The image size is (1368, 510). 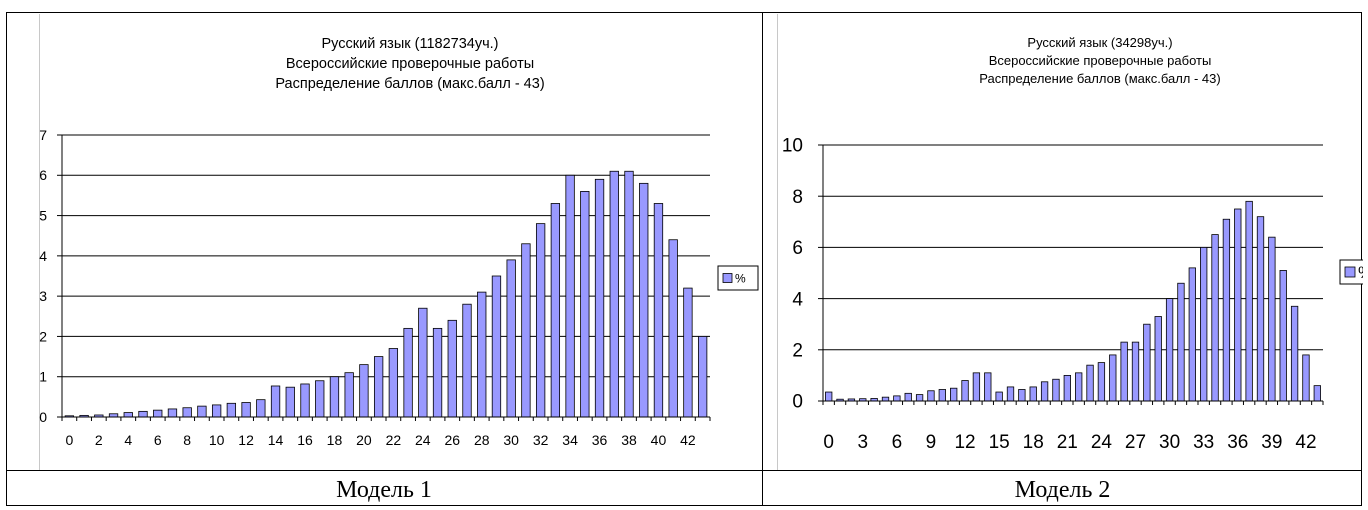 I want to click on chart-1-x-tick-label: 4, so click(x=128, y=440).